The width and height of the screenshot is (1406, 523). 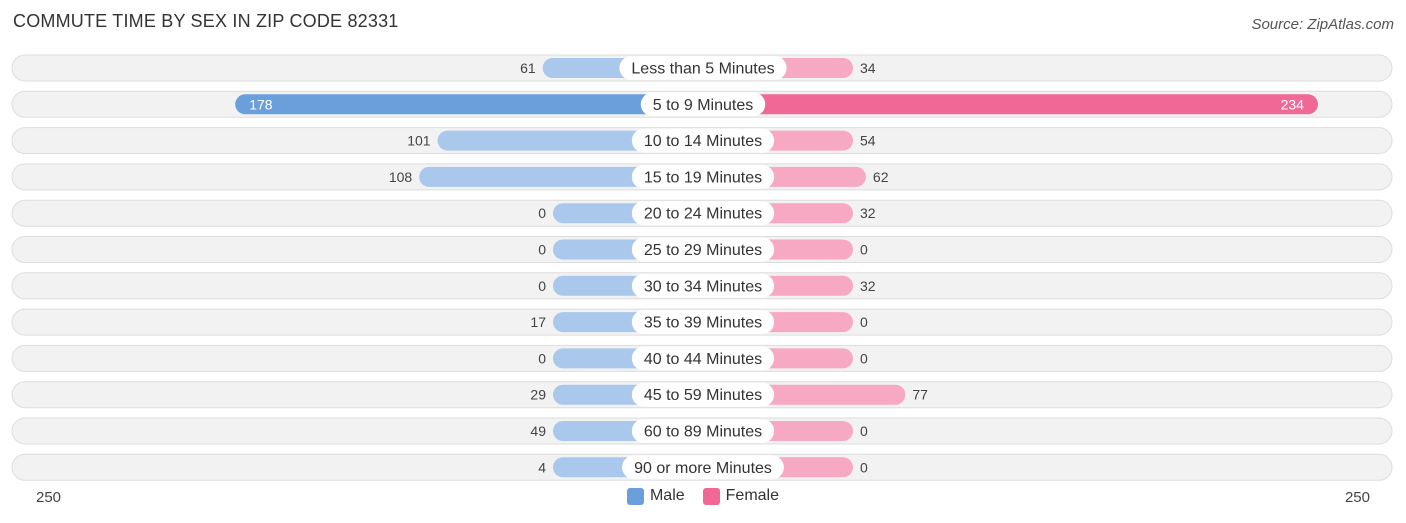 I want to click on axis-left-label: 250, so click(x=49, y=497).